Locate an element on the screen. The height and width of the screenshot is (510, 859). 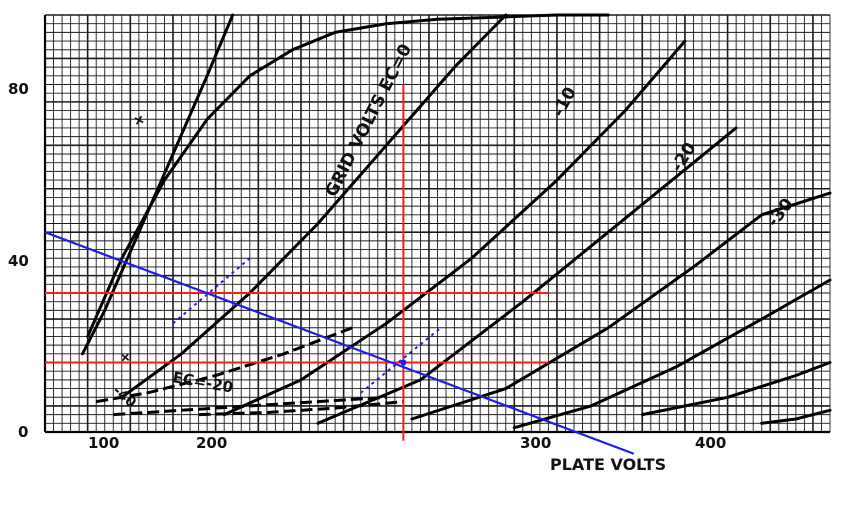
operating-point is located at coordinates (403, 362).